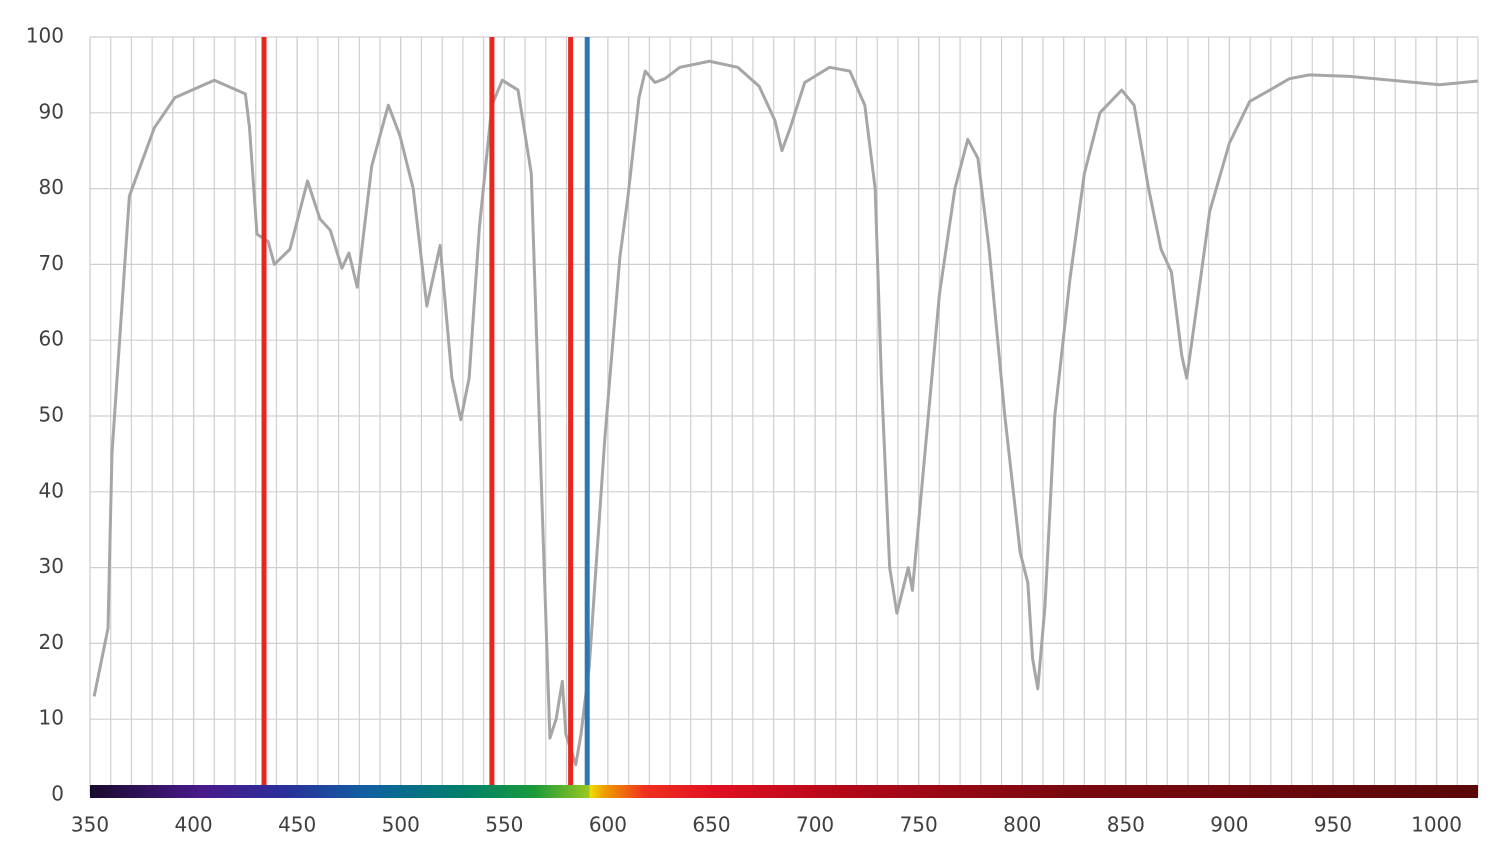  What do you see at coordinates (1436, 825) in the screenshot?
I see `x-tick-label: 1000` at bounding box center [1436, 825].